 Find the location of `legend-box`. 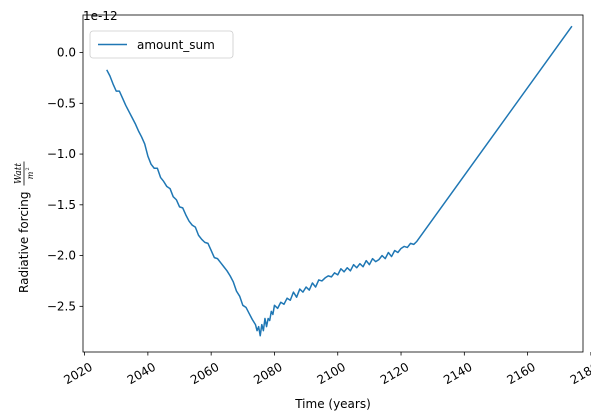

legend-box is located at coordinates (161, 44).